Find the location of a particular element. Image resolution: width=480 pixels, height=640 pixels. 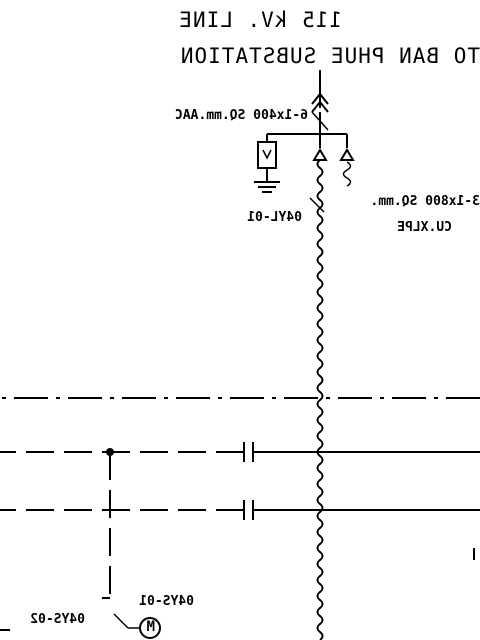

arrester-1-coil is located at coordinates (347, 174).